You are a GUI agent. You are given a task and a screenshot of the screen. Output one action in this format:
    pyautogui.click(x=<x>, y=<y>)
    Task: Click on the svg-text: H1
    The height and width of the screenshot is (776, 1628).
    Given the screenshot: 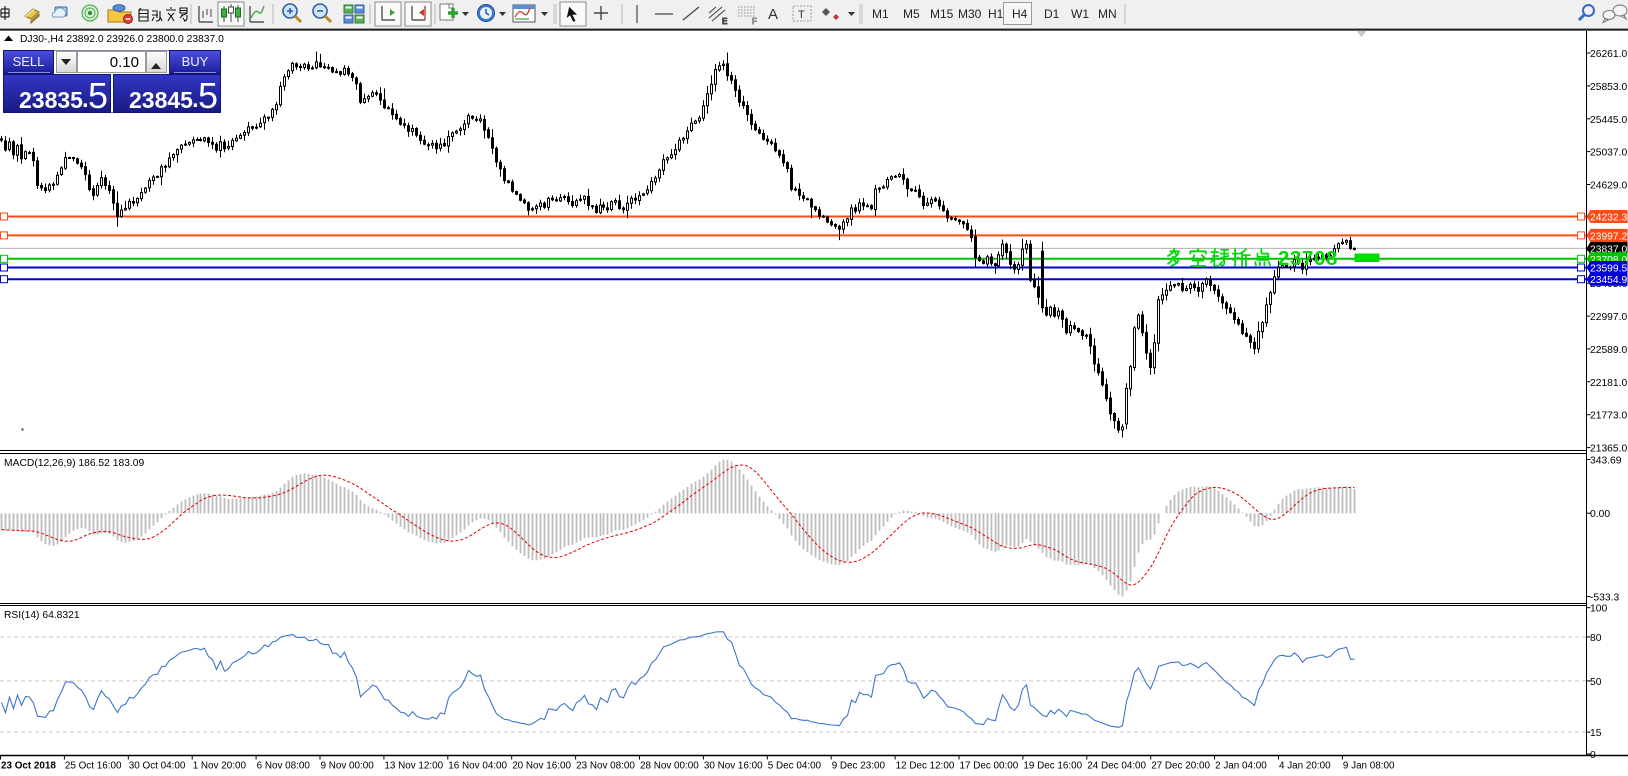 What is the action you would take?
    pyautogui.click(x=996, y=14)
    